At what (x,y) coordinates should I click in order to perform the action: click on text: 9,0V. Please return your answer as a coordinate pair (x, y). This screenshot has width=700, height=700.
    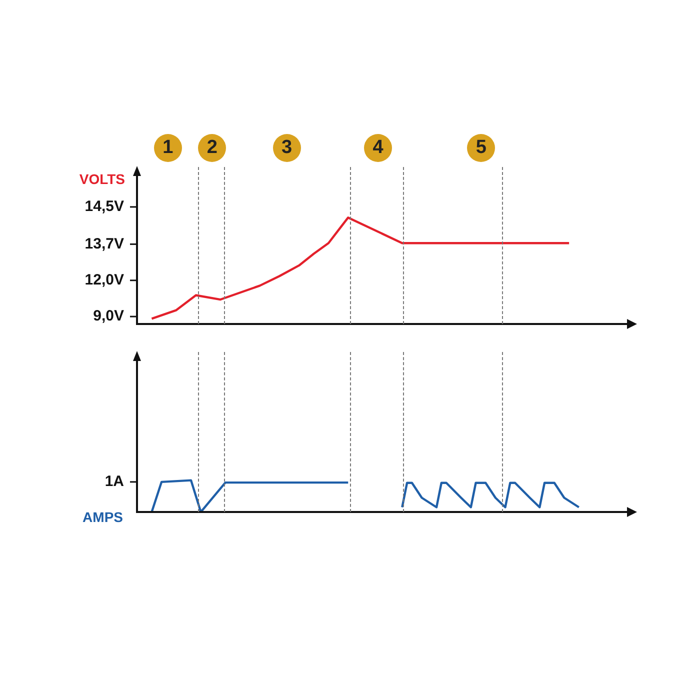
    Looking at the image, I should click on (108, 316).